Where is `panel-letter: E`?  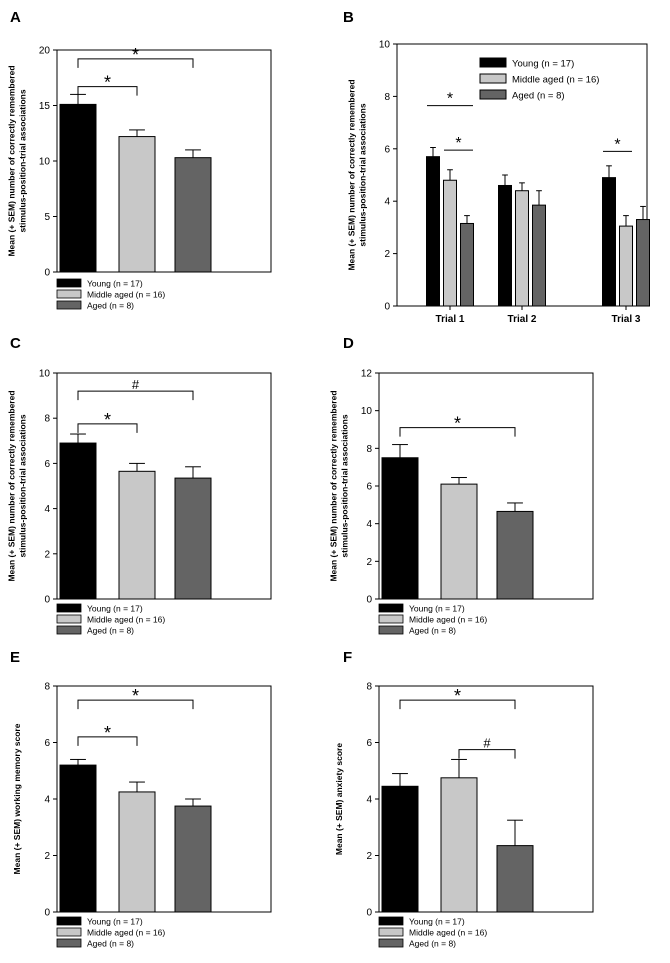
panel-letter: E is located at coordinates (15, 657).